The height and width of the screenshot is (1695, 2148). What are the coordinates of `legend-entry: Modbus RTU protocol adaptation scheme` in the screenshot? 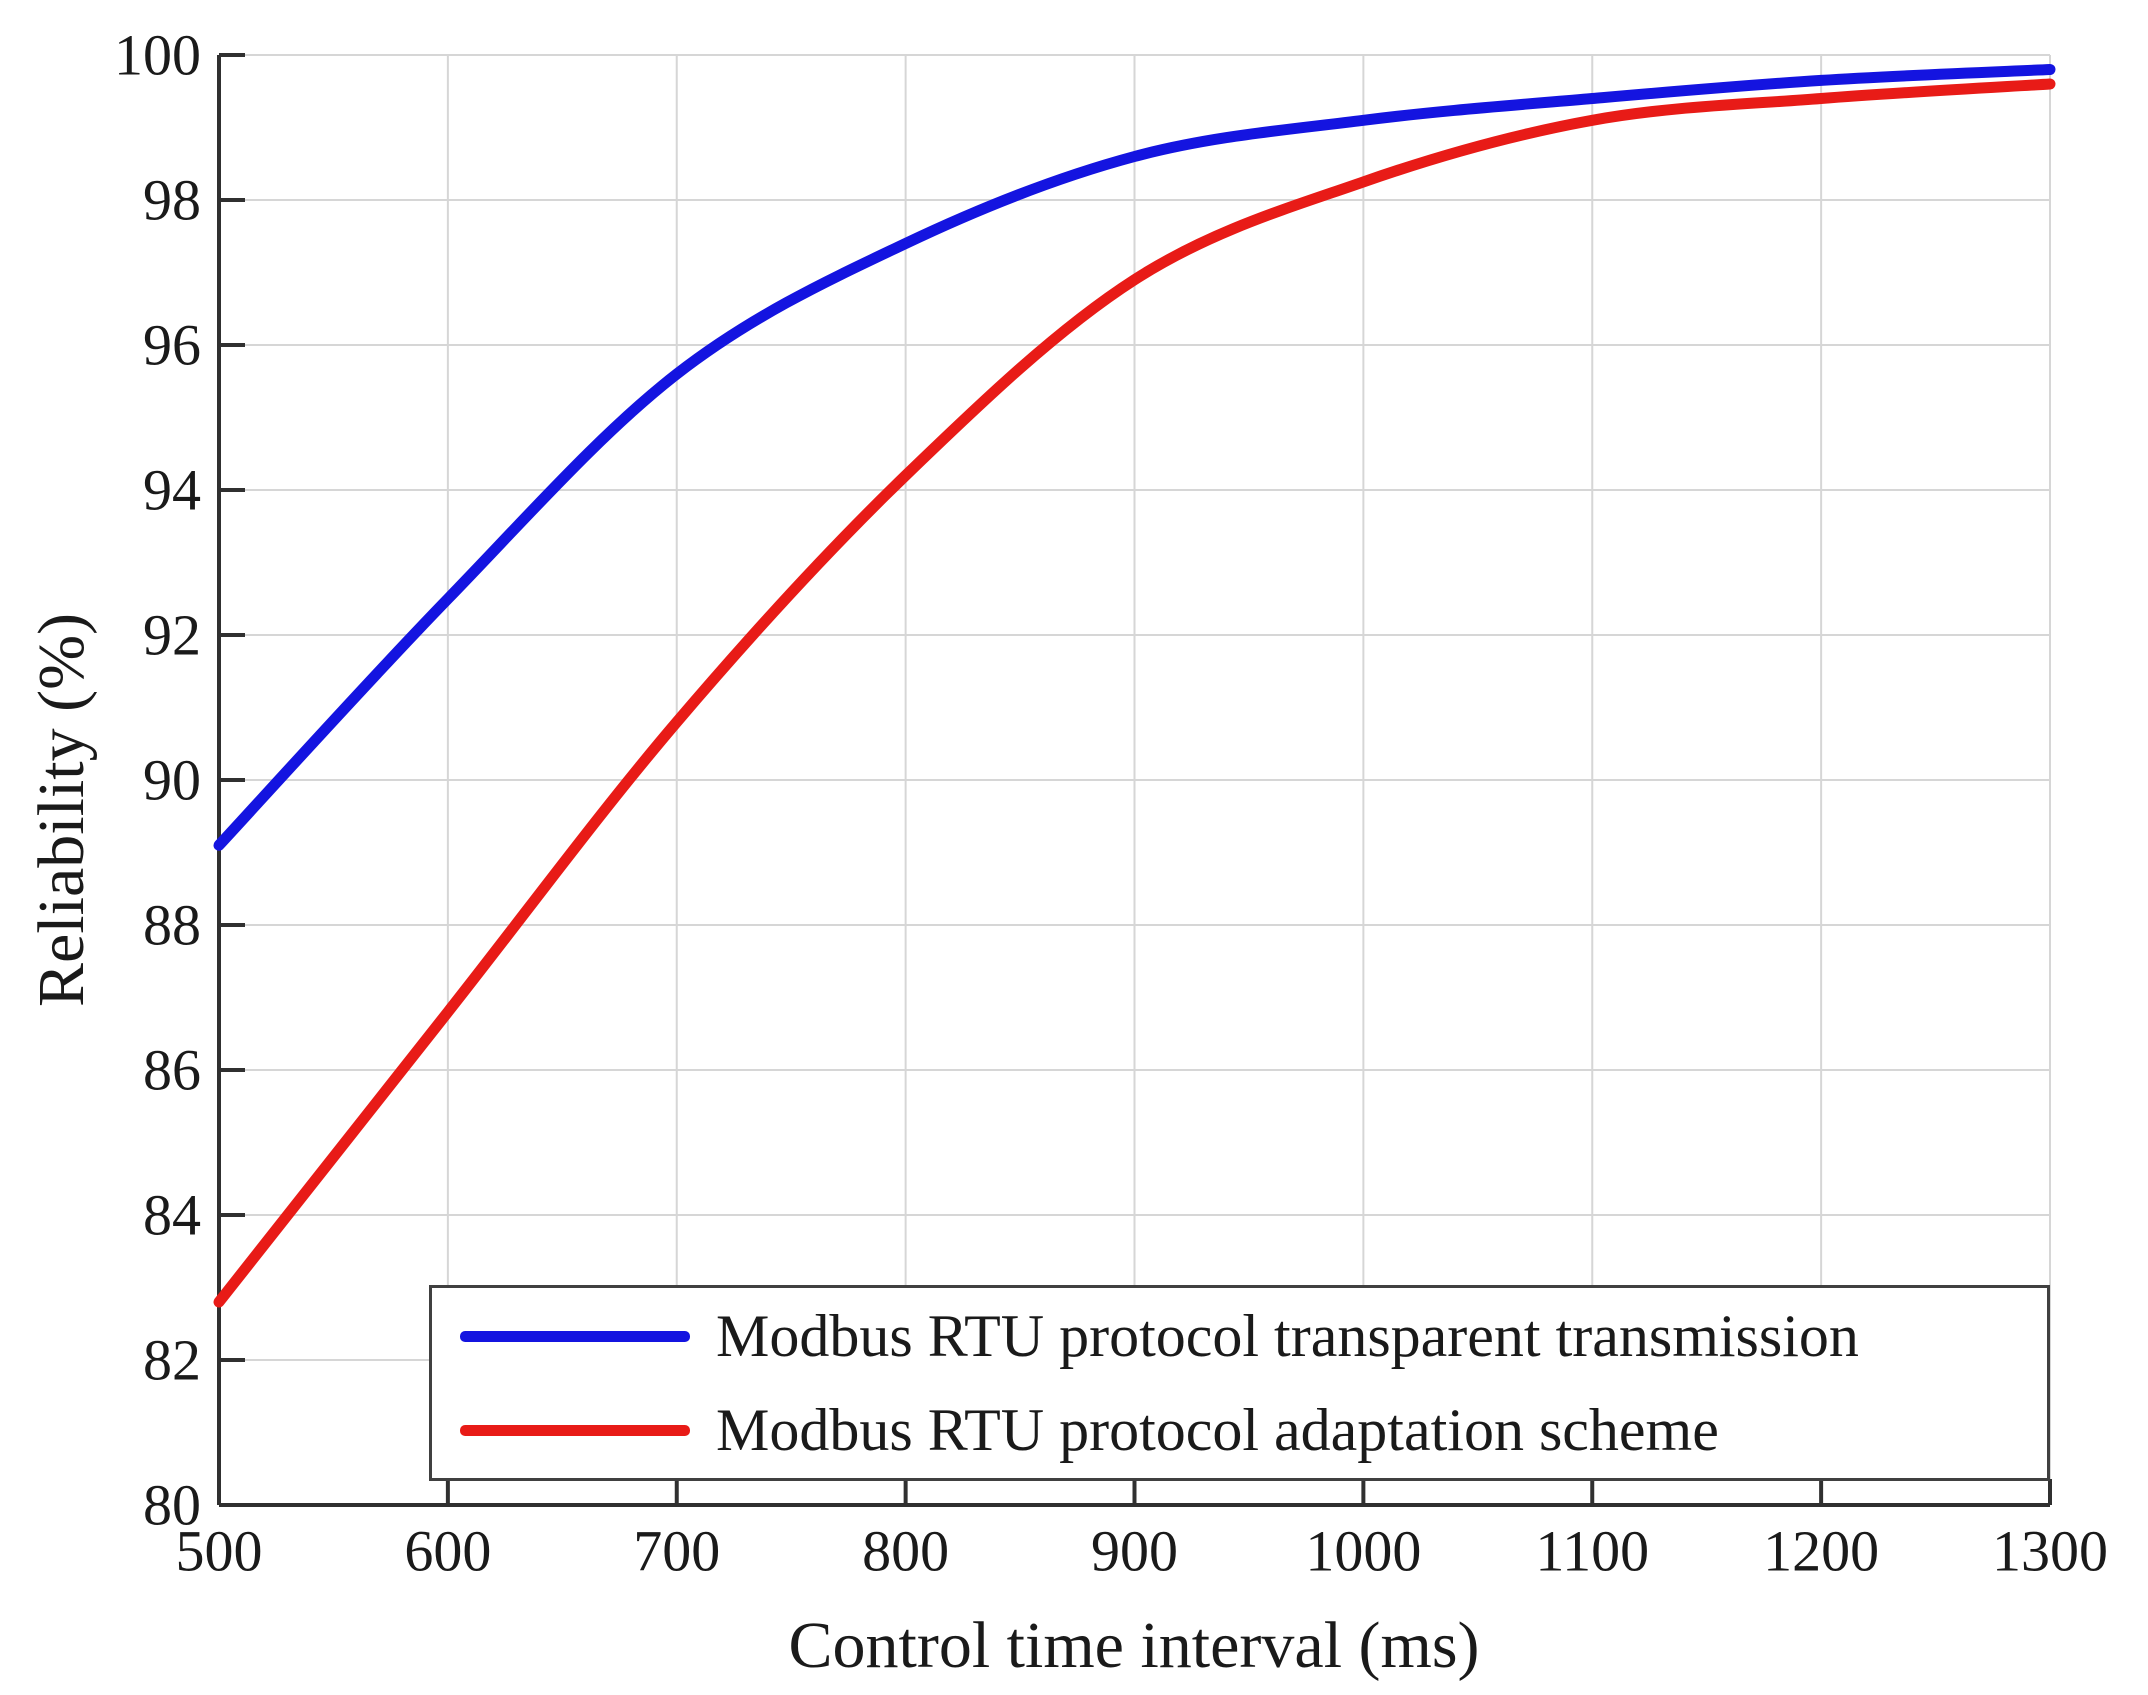 It's located at (1239, 1429).